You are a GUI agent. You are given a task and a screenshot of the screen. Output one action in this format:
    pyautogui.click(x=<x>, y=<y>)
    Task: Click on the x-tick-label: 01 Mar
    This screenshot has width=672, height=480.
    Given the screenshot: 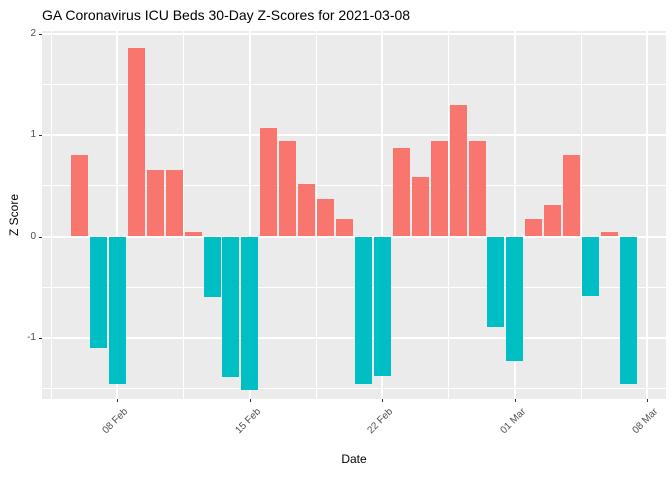 What is the action you would take?
    pyautogui.click(x=513, y=421)
    